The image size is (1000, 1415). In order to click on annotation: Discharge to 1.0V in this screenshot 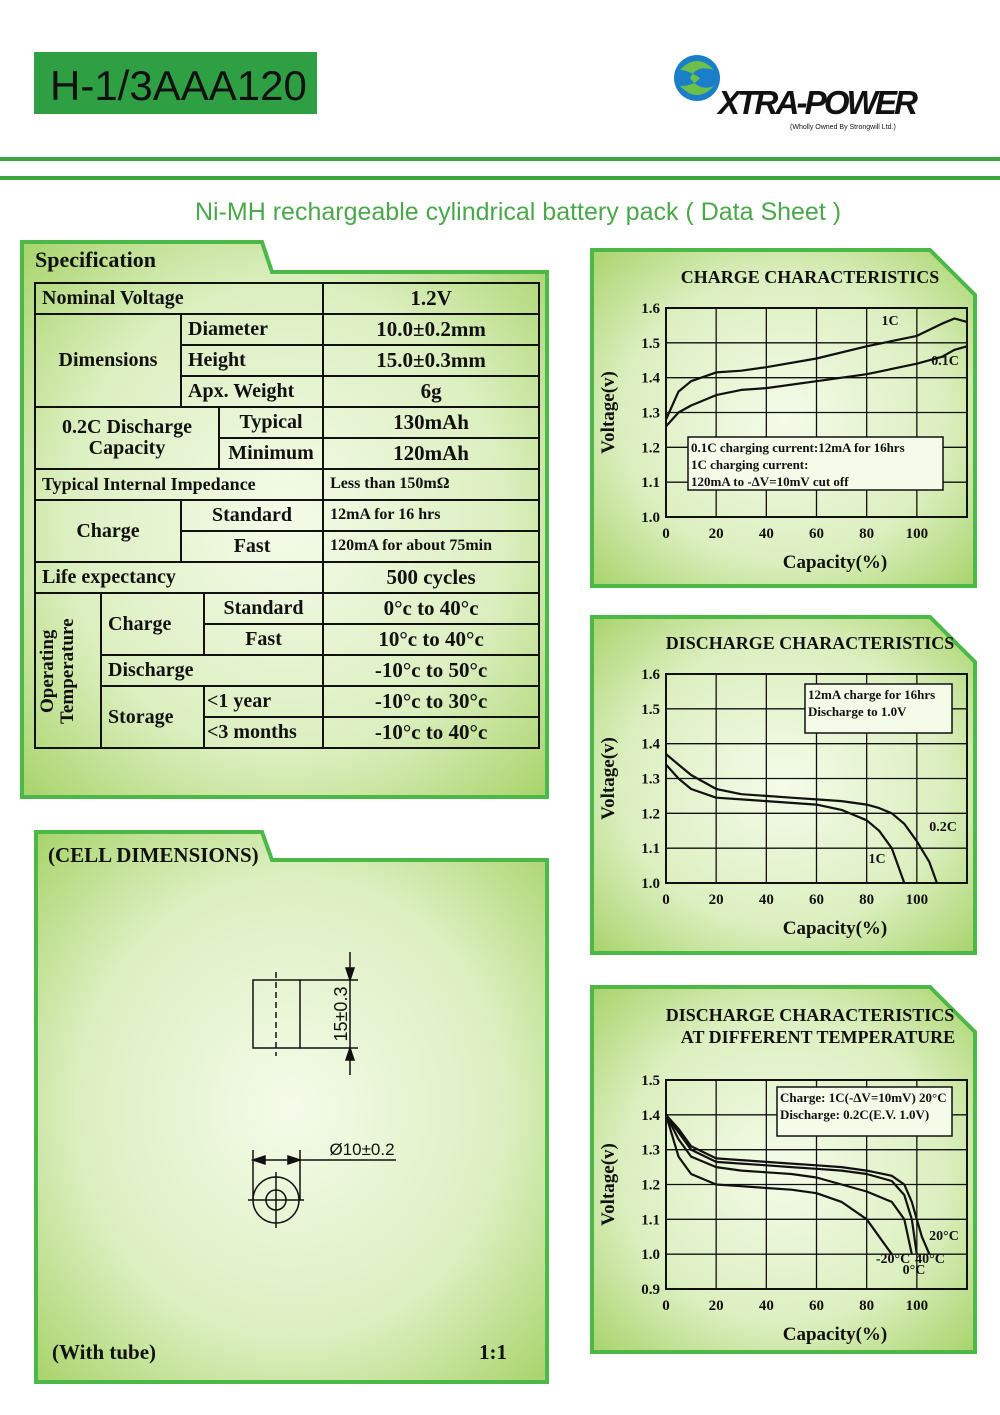, I will do `click(857, 711)`.